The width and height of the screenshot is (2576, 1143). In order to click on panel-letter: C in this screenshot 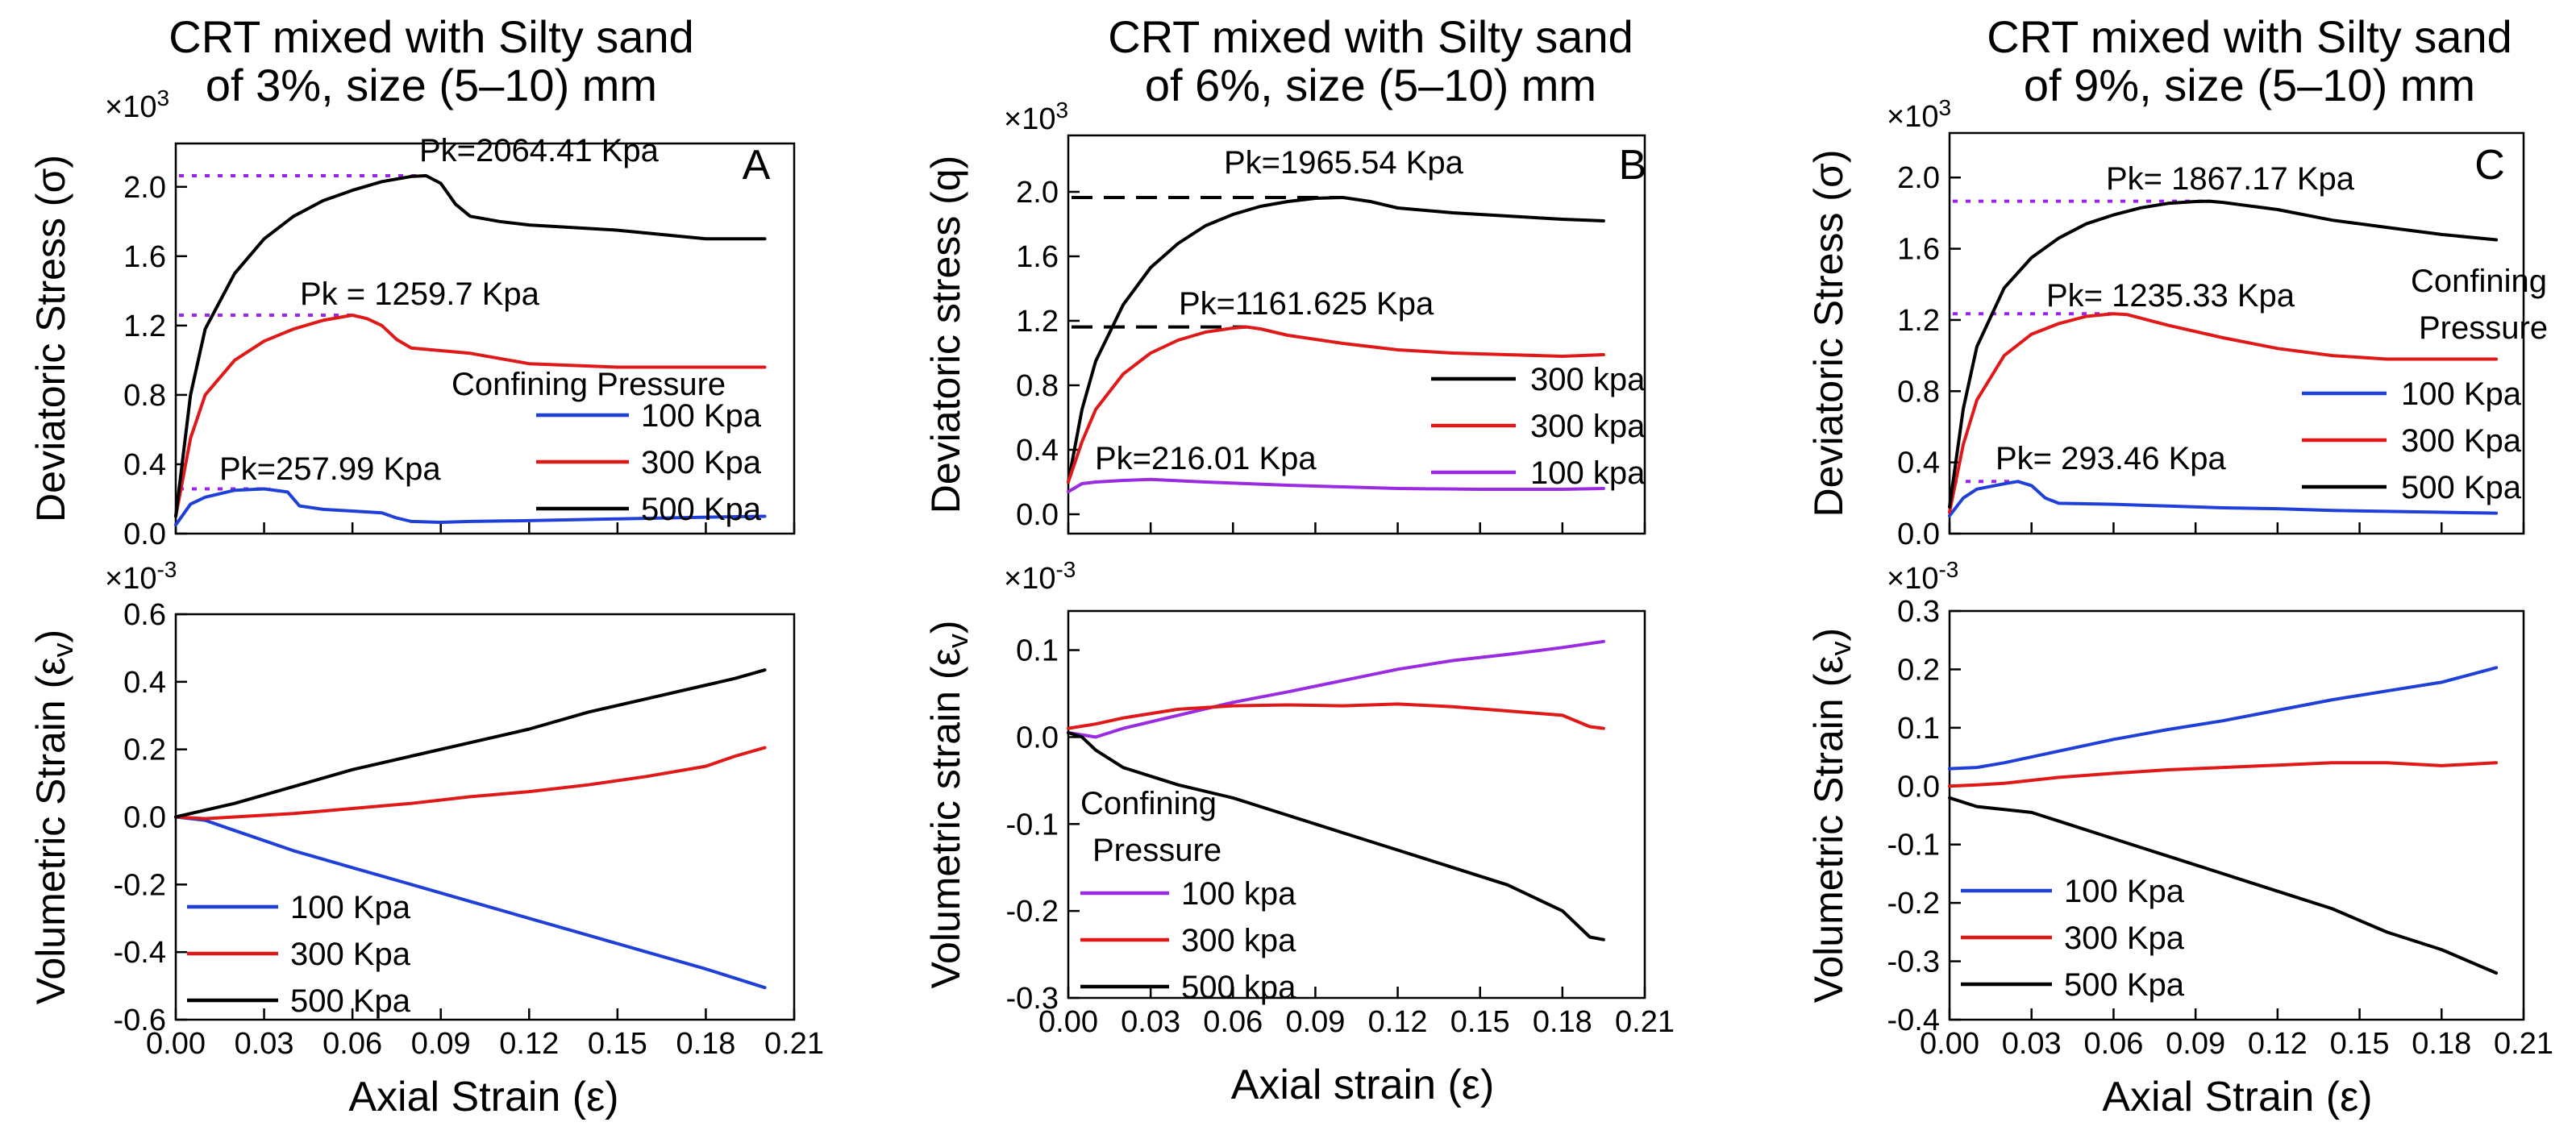, I will do `click(2489, 165)`.